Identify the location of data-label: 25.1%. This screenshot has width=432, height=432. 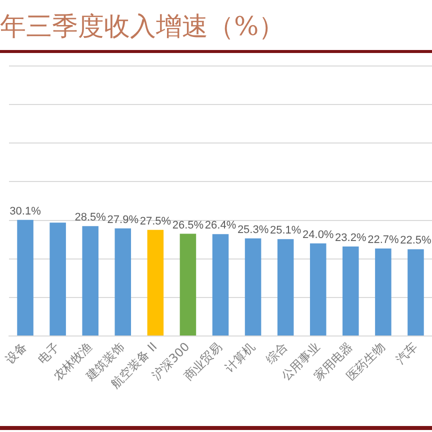
(286, 230).